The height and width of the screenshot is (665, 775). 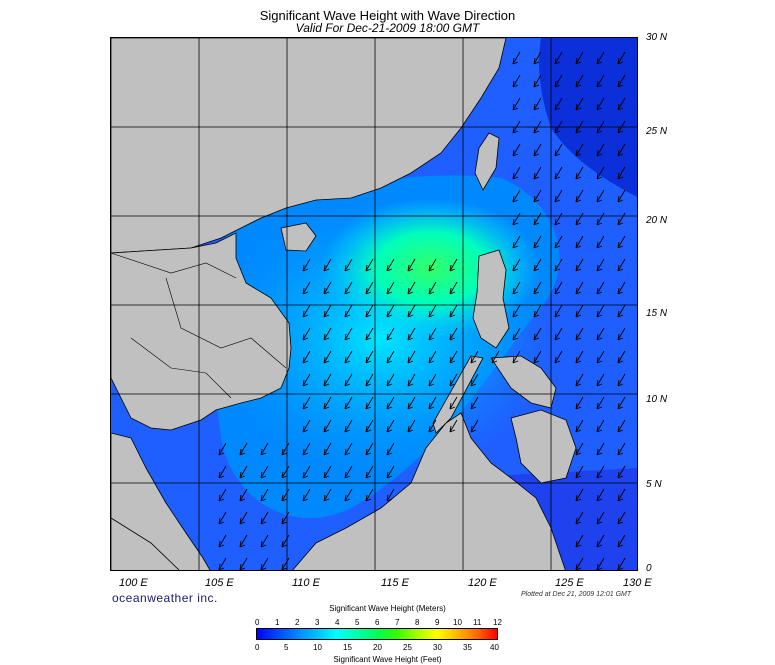 What do you see at coordinates (458, 394) in the screenshot?
I see `land-palawan` at bounding box center [458, 394].